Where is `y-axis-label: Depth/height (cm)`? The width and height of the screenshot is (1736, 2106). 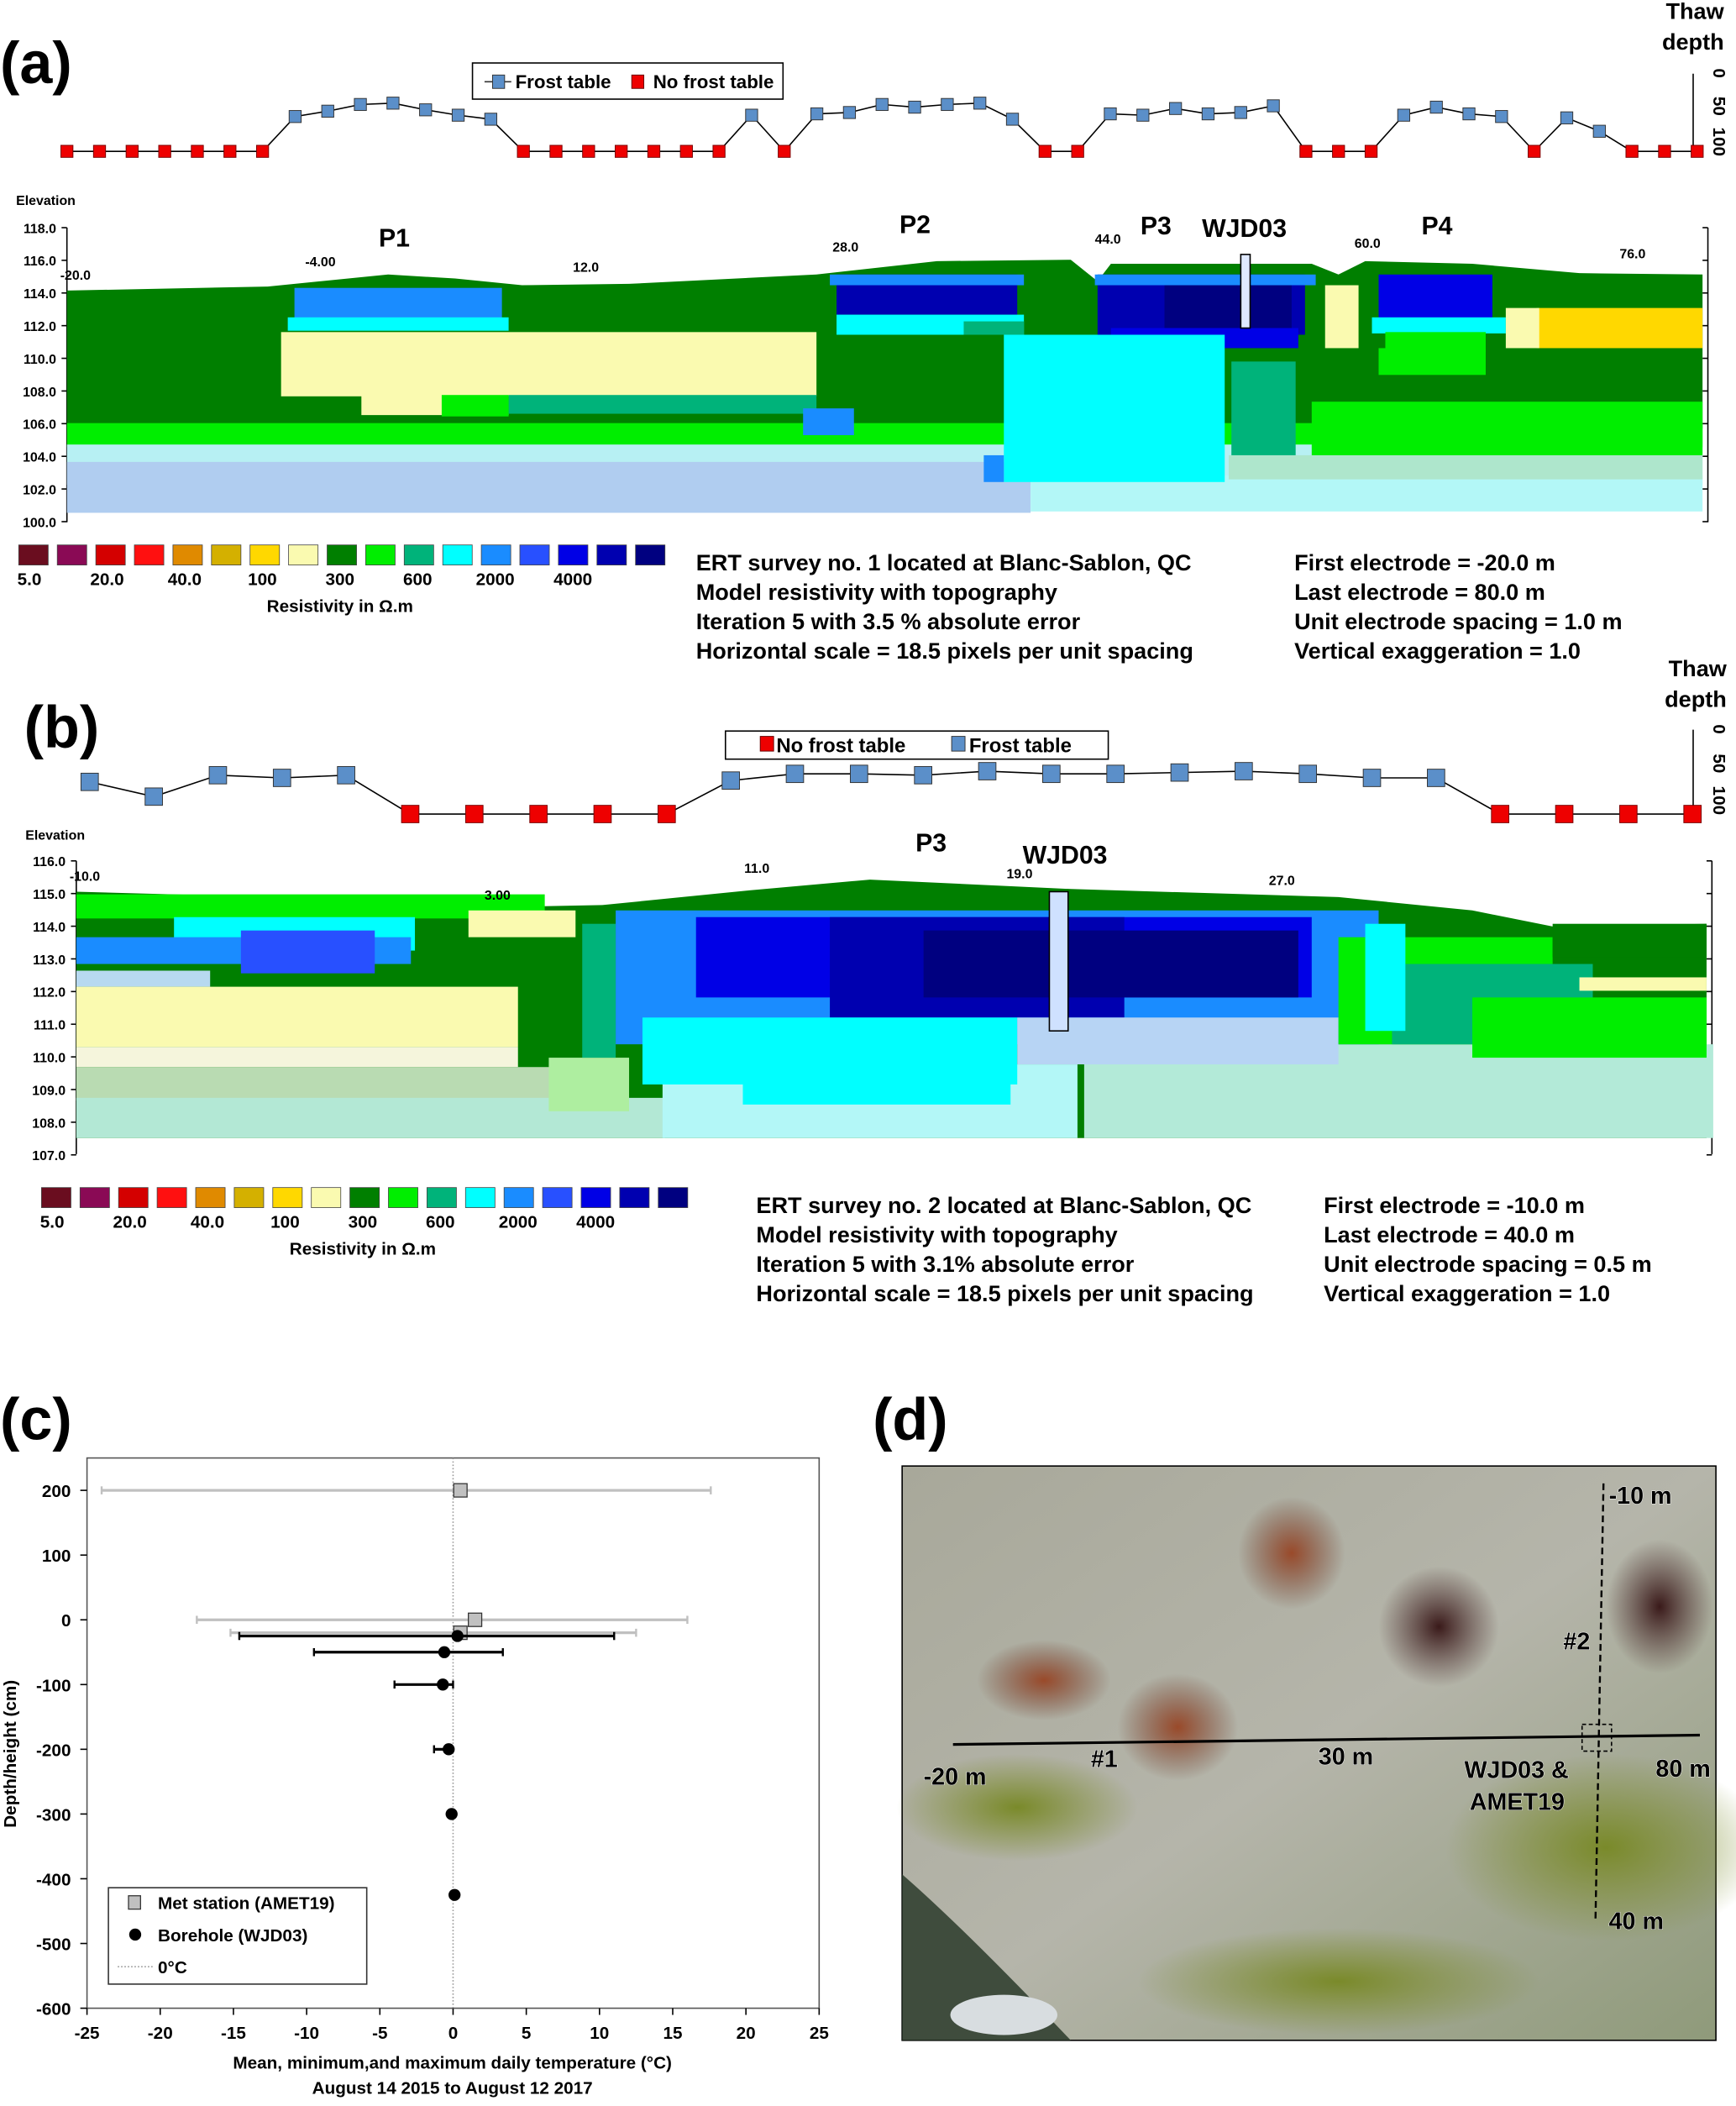 y-axis-label: Depth/height (cm) is located at coordinates (10, 1754).